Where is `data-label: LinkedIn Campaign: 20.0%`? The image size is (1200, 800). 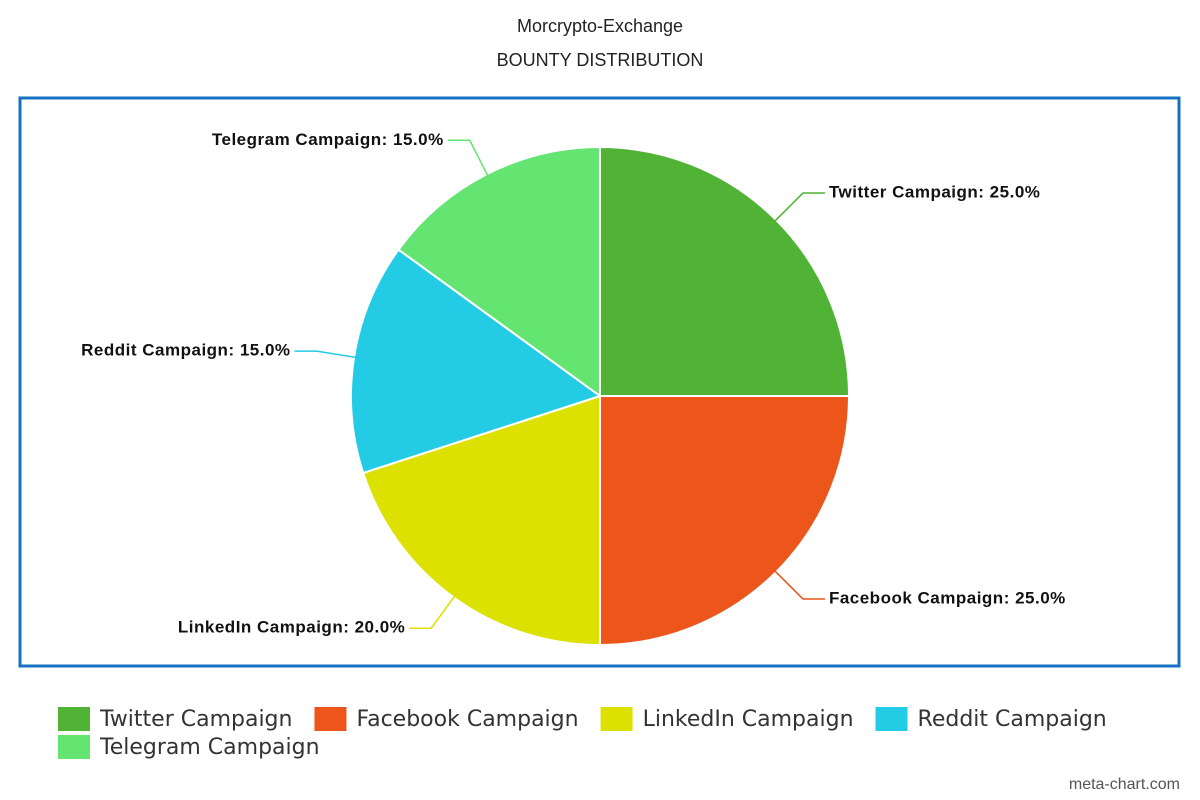
data-label: LinkedIn Campaign: 20.0% is located at coordinates (291, 627).